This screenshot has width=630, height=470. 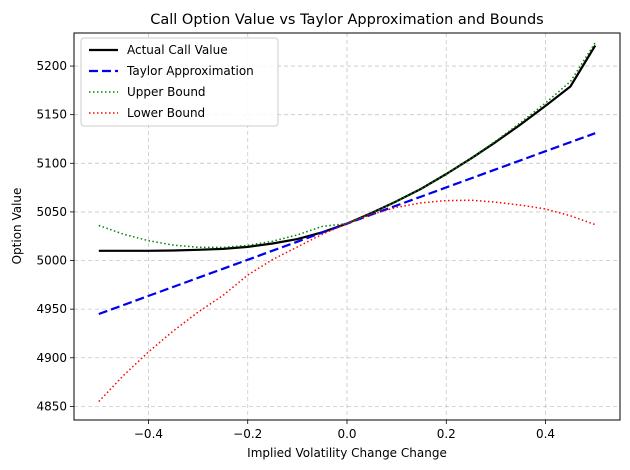 I want to click on legend-label: Lower Bound, so click(x=166, y=113).